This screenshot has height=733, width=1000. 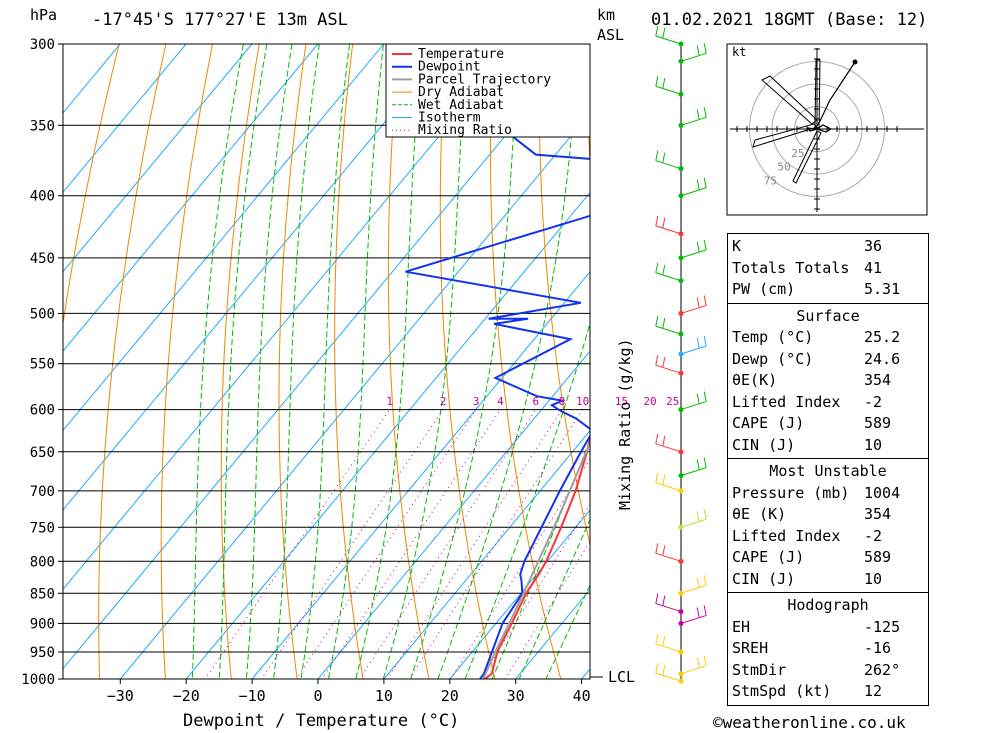 What do you see at coordinates (42, 528) in the screenshot?
I see `pressure-tick-label: 750` at bounding box center [42, 528].